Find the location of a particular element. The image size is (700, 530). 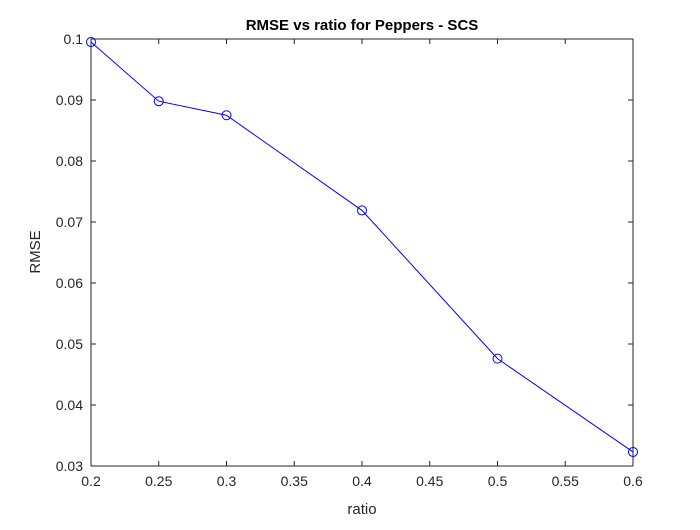

x-tick-label: 0.2 is located at coordinates (91, 481).